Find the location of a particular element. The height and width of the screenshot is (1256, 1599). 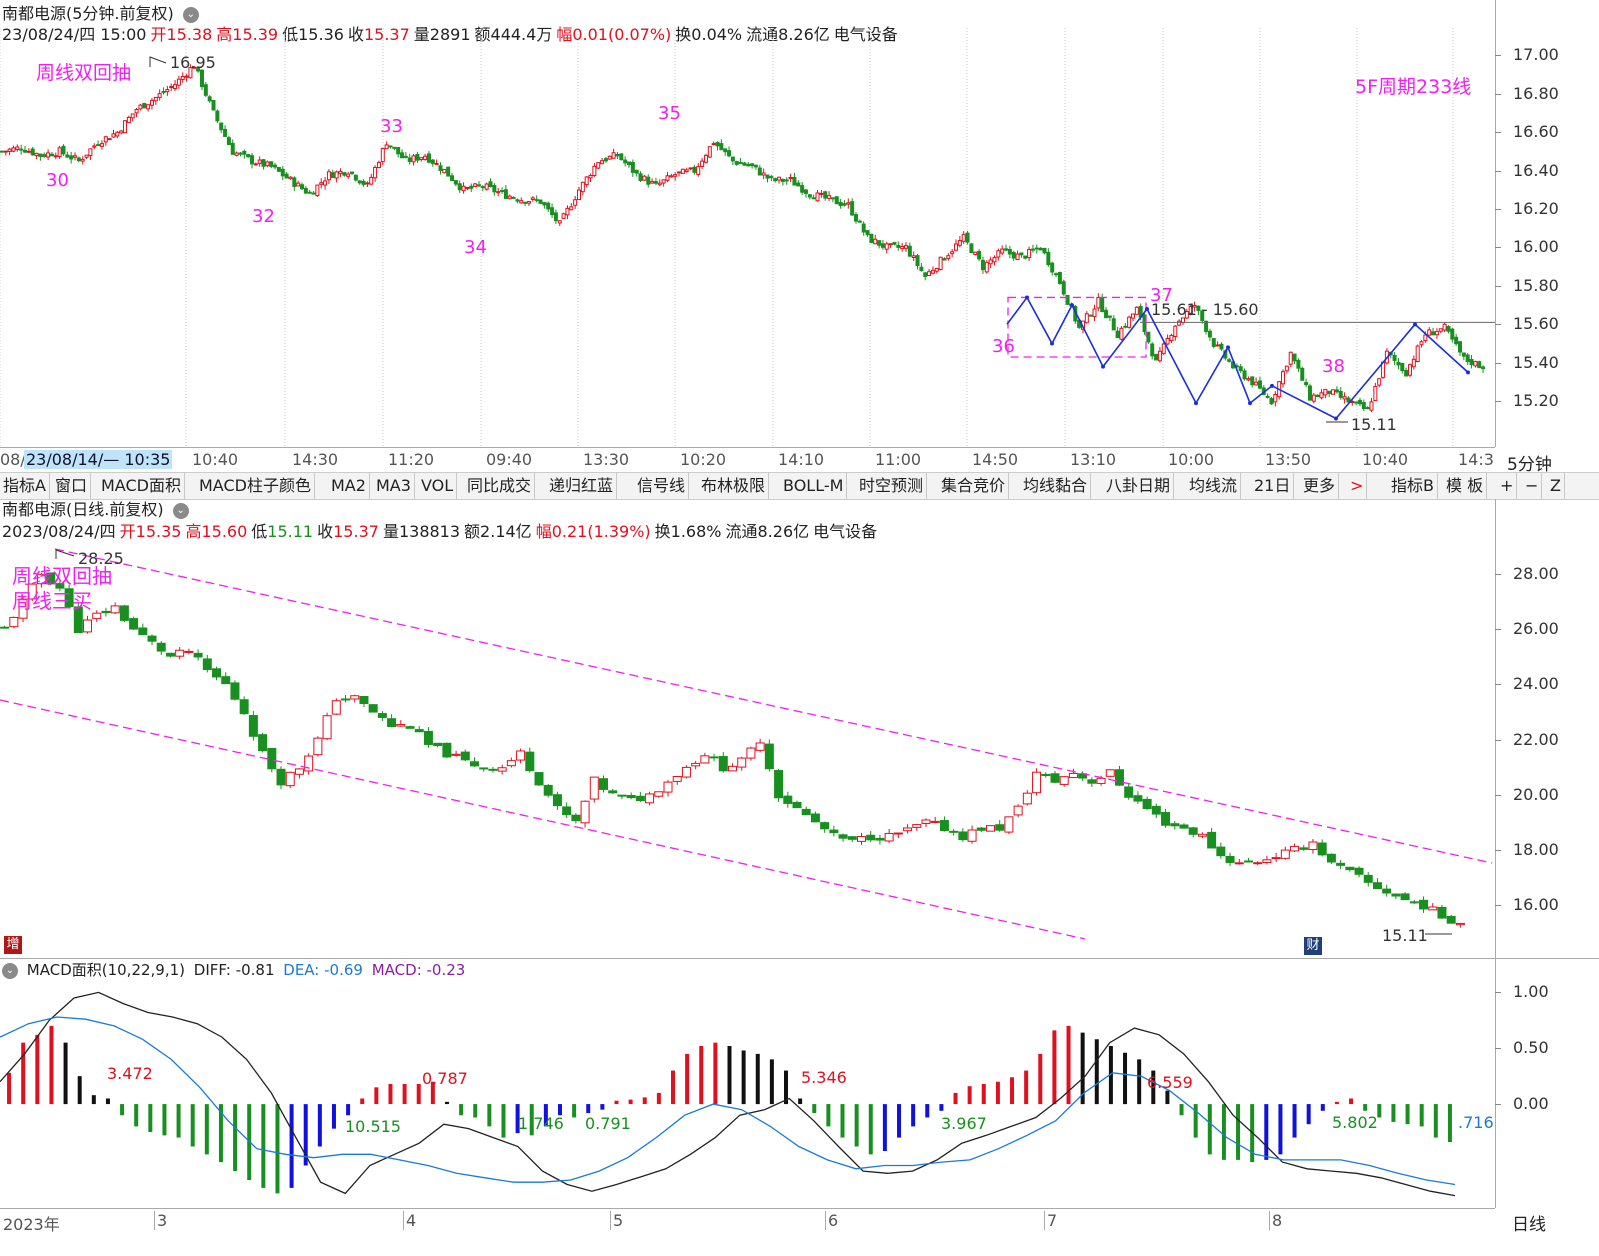

macd-area-label: 3.472 is located at coordinates (130, 1073).